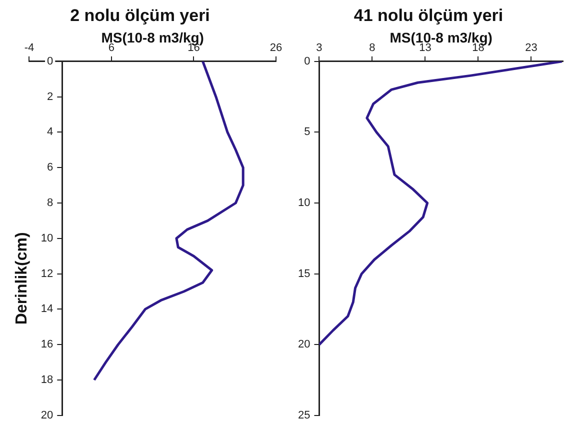  What do you see at coordinates (47, 309) in the screenshot?
I see `y-tick-label: 14` at bounding box center [47, 309].